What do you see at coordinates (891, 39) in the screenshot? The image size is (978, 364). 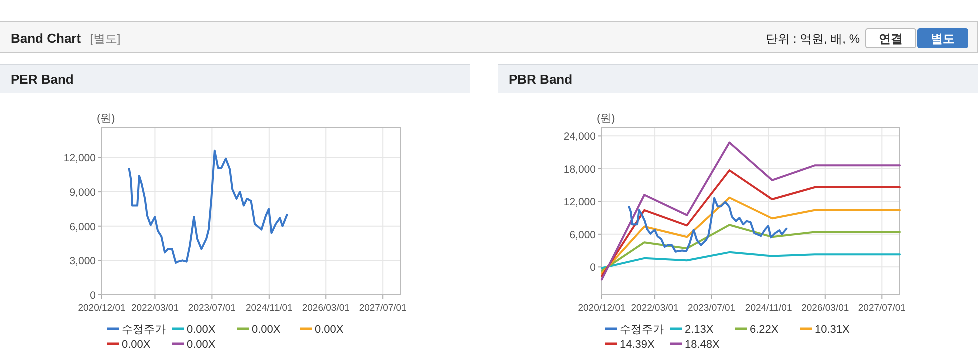 I see `text: 연결` at bounding box center [891, 39].